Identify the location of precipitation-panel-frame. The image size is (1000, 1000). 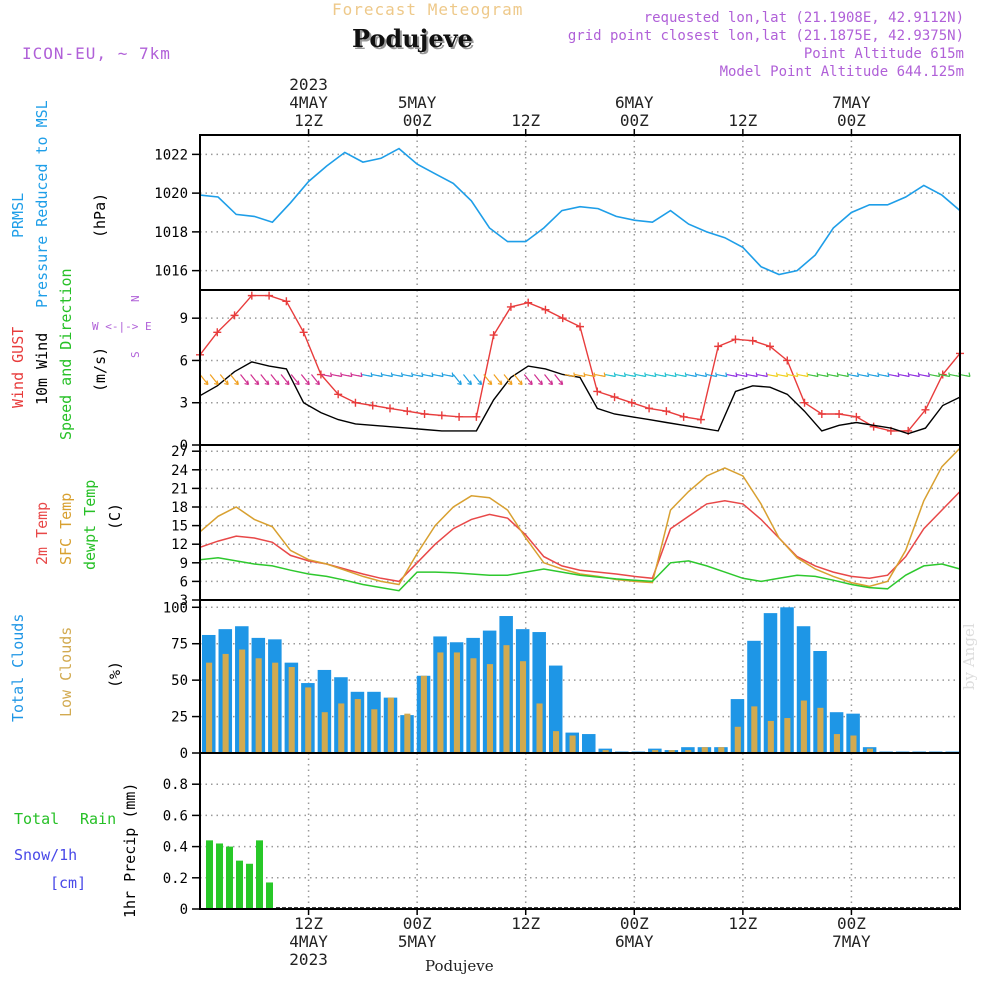
(580, 831).